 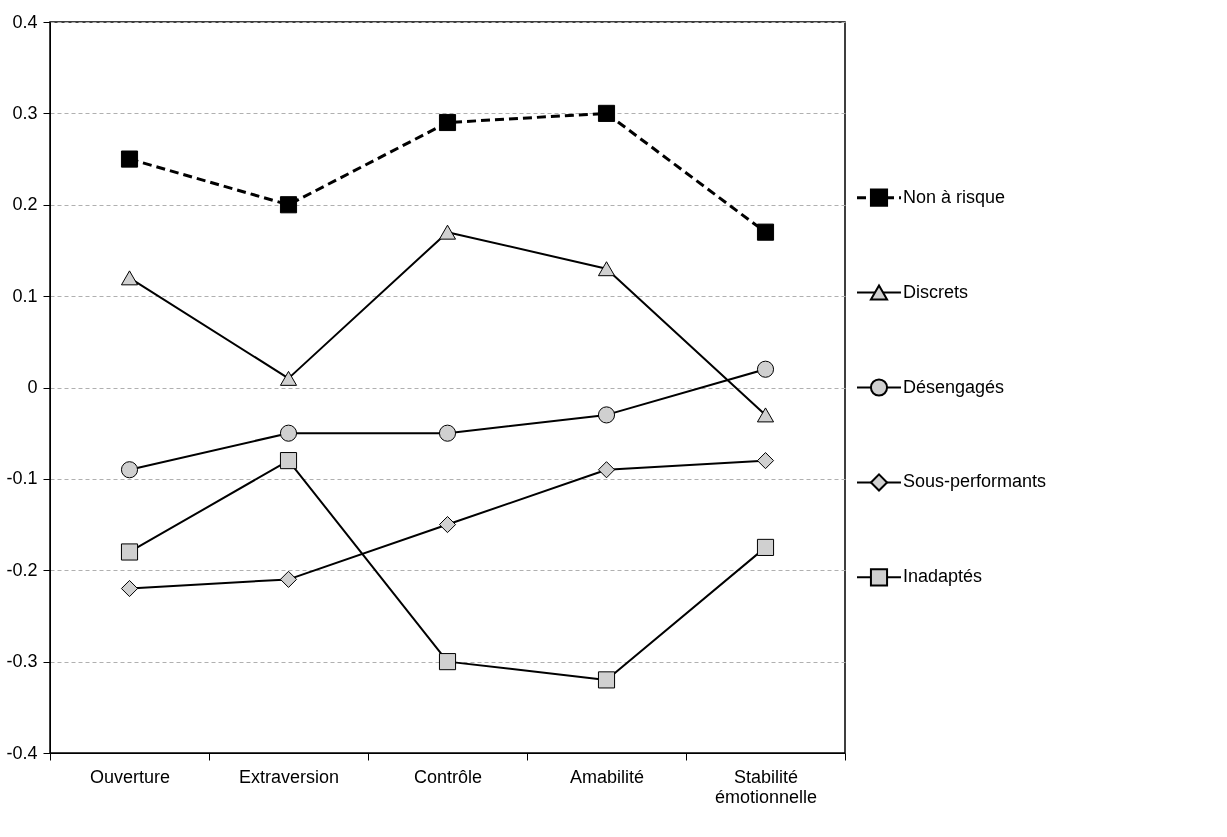 What do you see at coordinates (22, 661) in the screenshot?
I see `y-tick-label: -0.3` at bounding box center [22, 661].